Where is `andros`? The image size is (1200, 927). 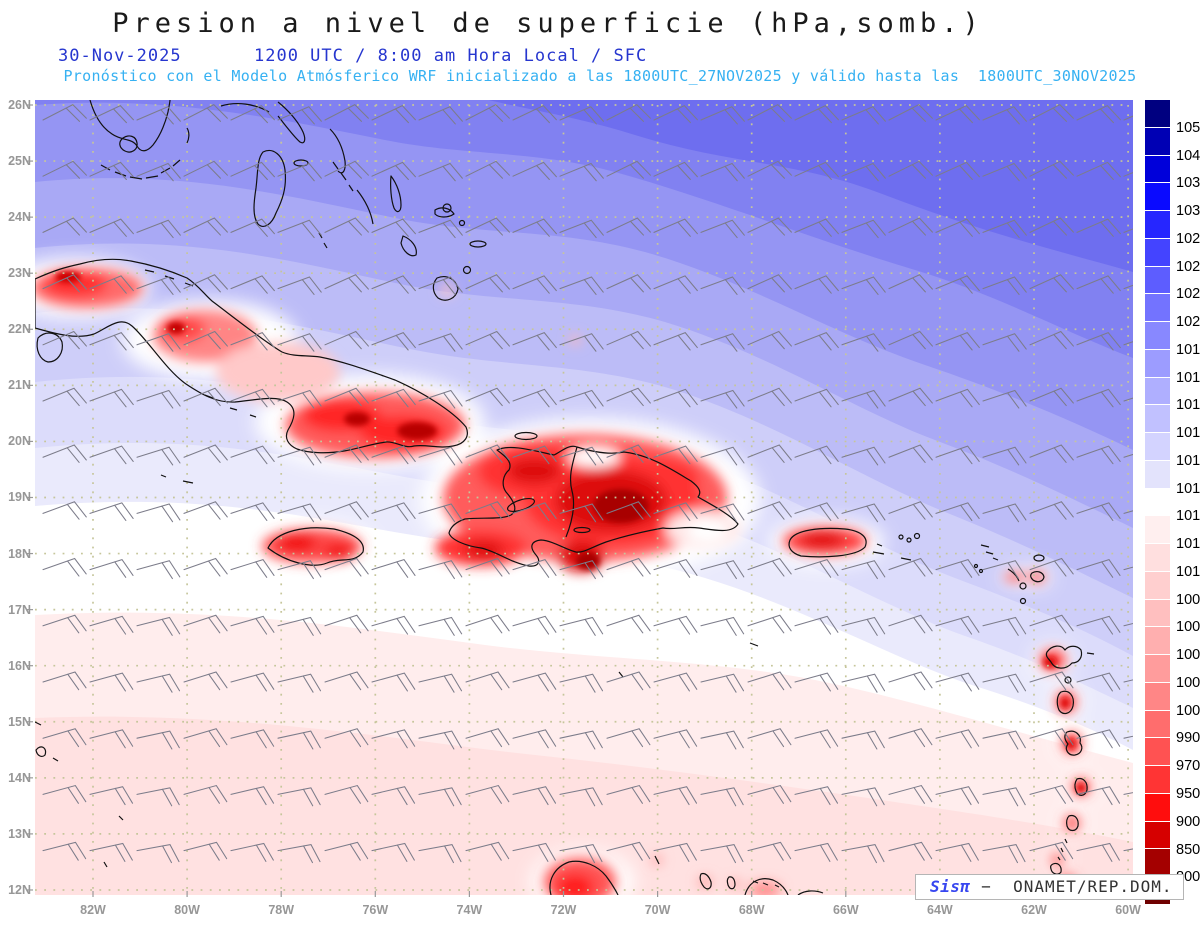 andros is located at coordinates (270, 188).